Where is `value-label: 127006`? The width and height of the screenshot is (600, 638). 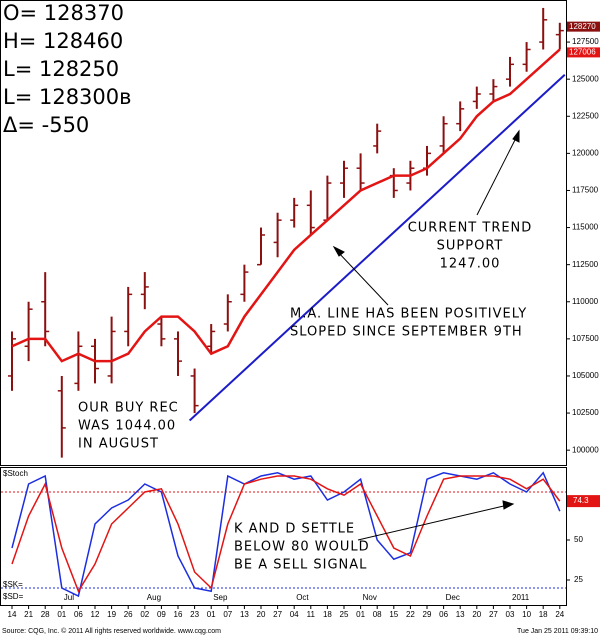
value-label: 127006 is located at coordinates (582, 52).